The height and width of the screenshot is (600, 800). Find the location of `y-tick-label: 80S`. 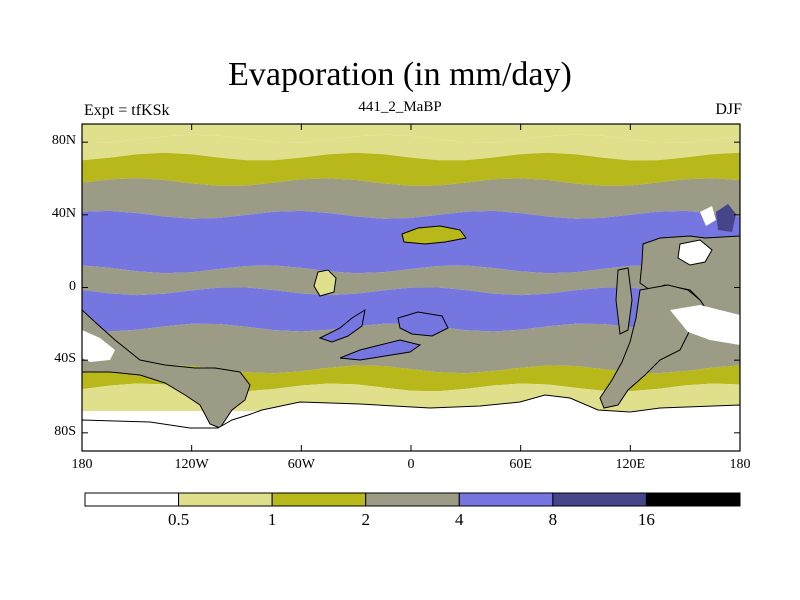

y-tick-label: 80S is located at coordinates (65, 431).